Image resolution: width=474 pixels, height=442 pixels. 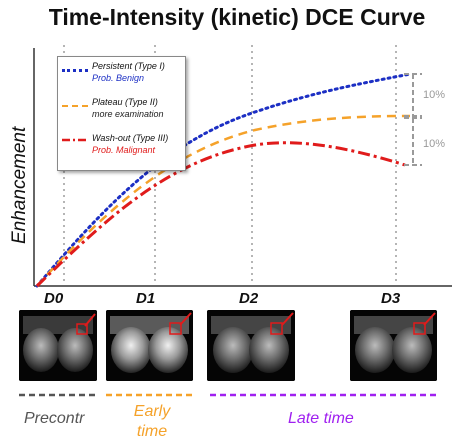 What do you see at coordinates (321, 418) in the screenshot?
I see `phase-label-late: Late time` at bounding box center [321, 418].